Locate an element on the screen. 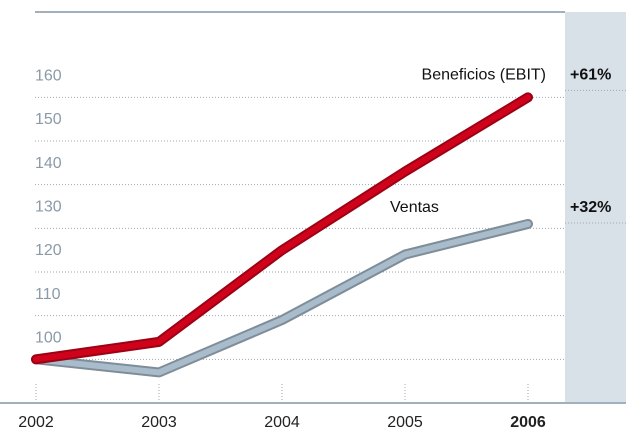 The image size is (626, 432). x-tick-label: 2004 is located at coordinates (282, 422).